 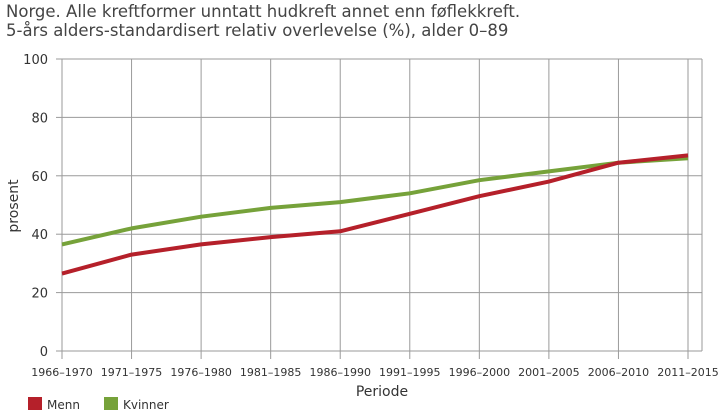 I want to click on x-tick-label: 1966–1970, so click(x=62, y=372).